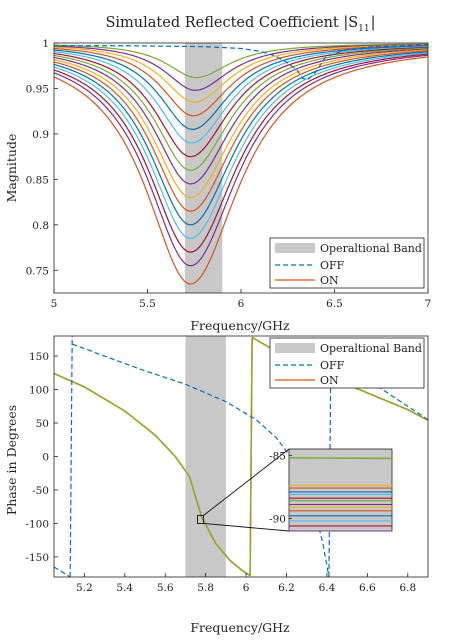 The height and width of the screenshot is (641, 457). Describe the element at coordinates (371, 248) in the screenshot. I see `magnitude-legend-band-label: Operaltional Band` at that location.